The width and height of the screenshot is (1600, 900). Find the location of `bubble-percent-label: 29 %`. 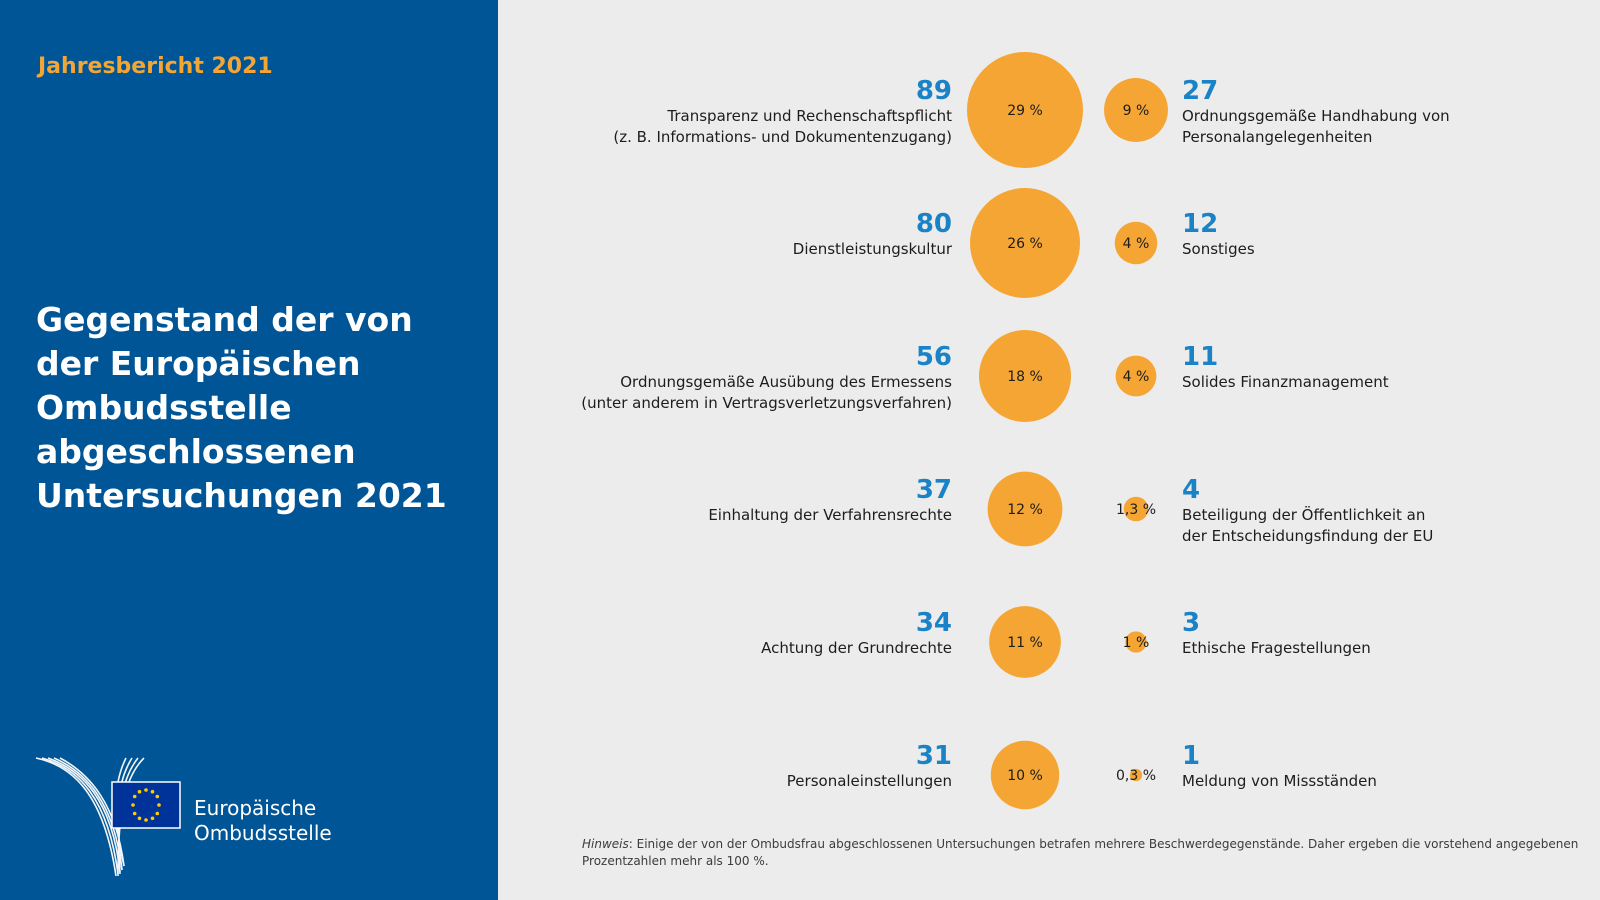

bubble-percent-label: 29 % is located at coordinates (1025, 111).